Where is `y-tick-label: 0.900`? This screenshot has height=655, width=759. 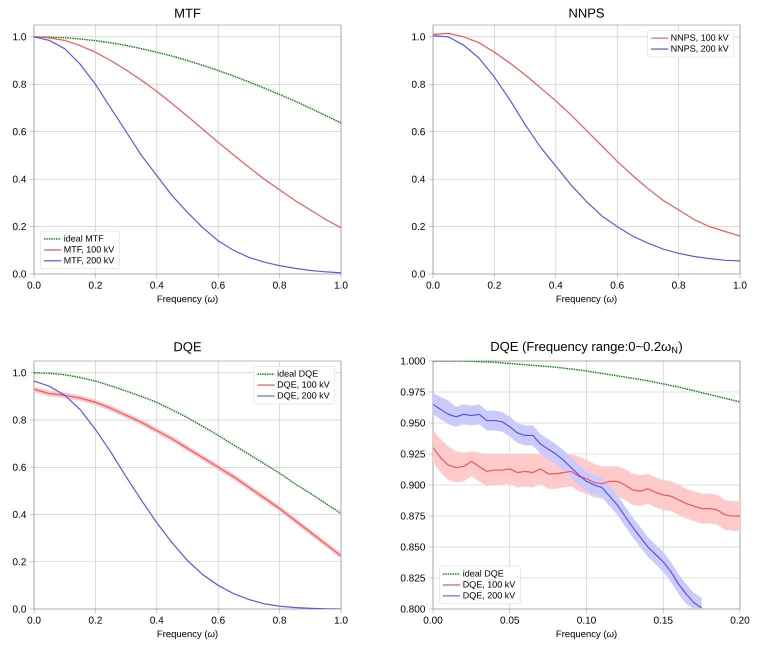 y-tick-label: 0.900 is located at coordinates (412, 485).